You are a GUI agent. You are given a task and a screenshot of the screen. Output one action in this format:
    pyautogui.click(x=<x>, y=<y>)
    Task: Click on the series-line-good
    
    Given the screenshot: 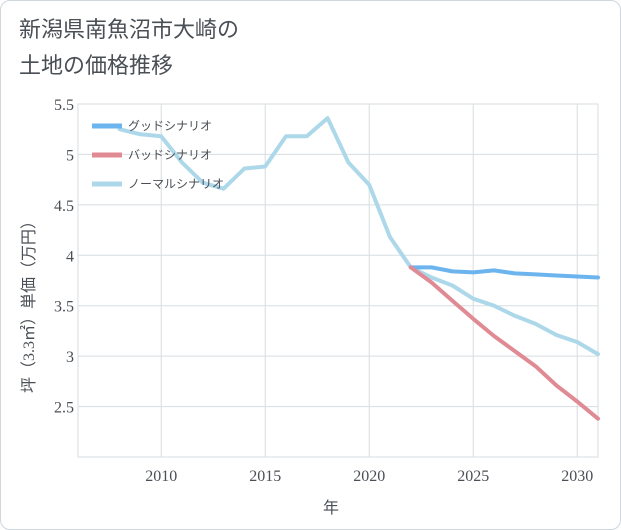 What is the action you would take?
    pyautogui.click(x=504, y=272)
    